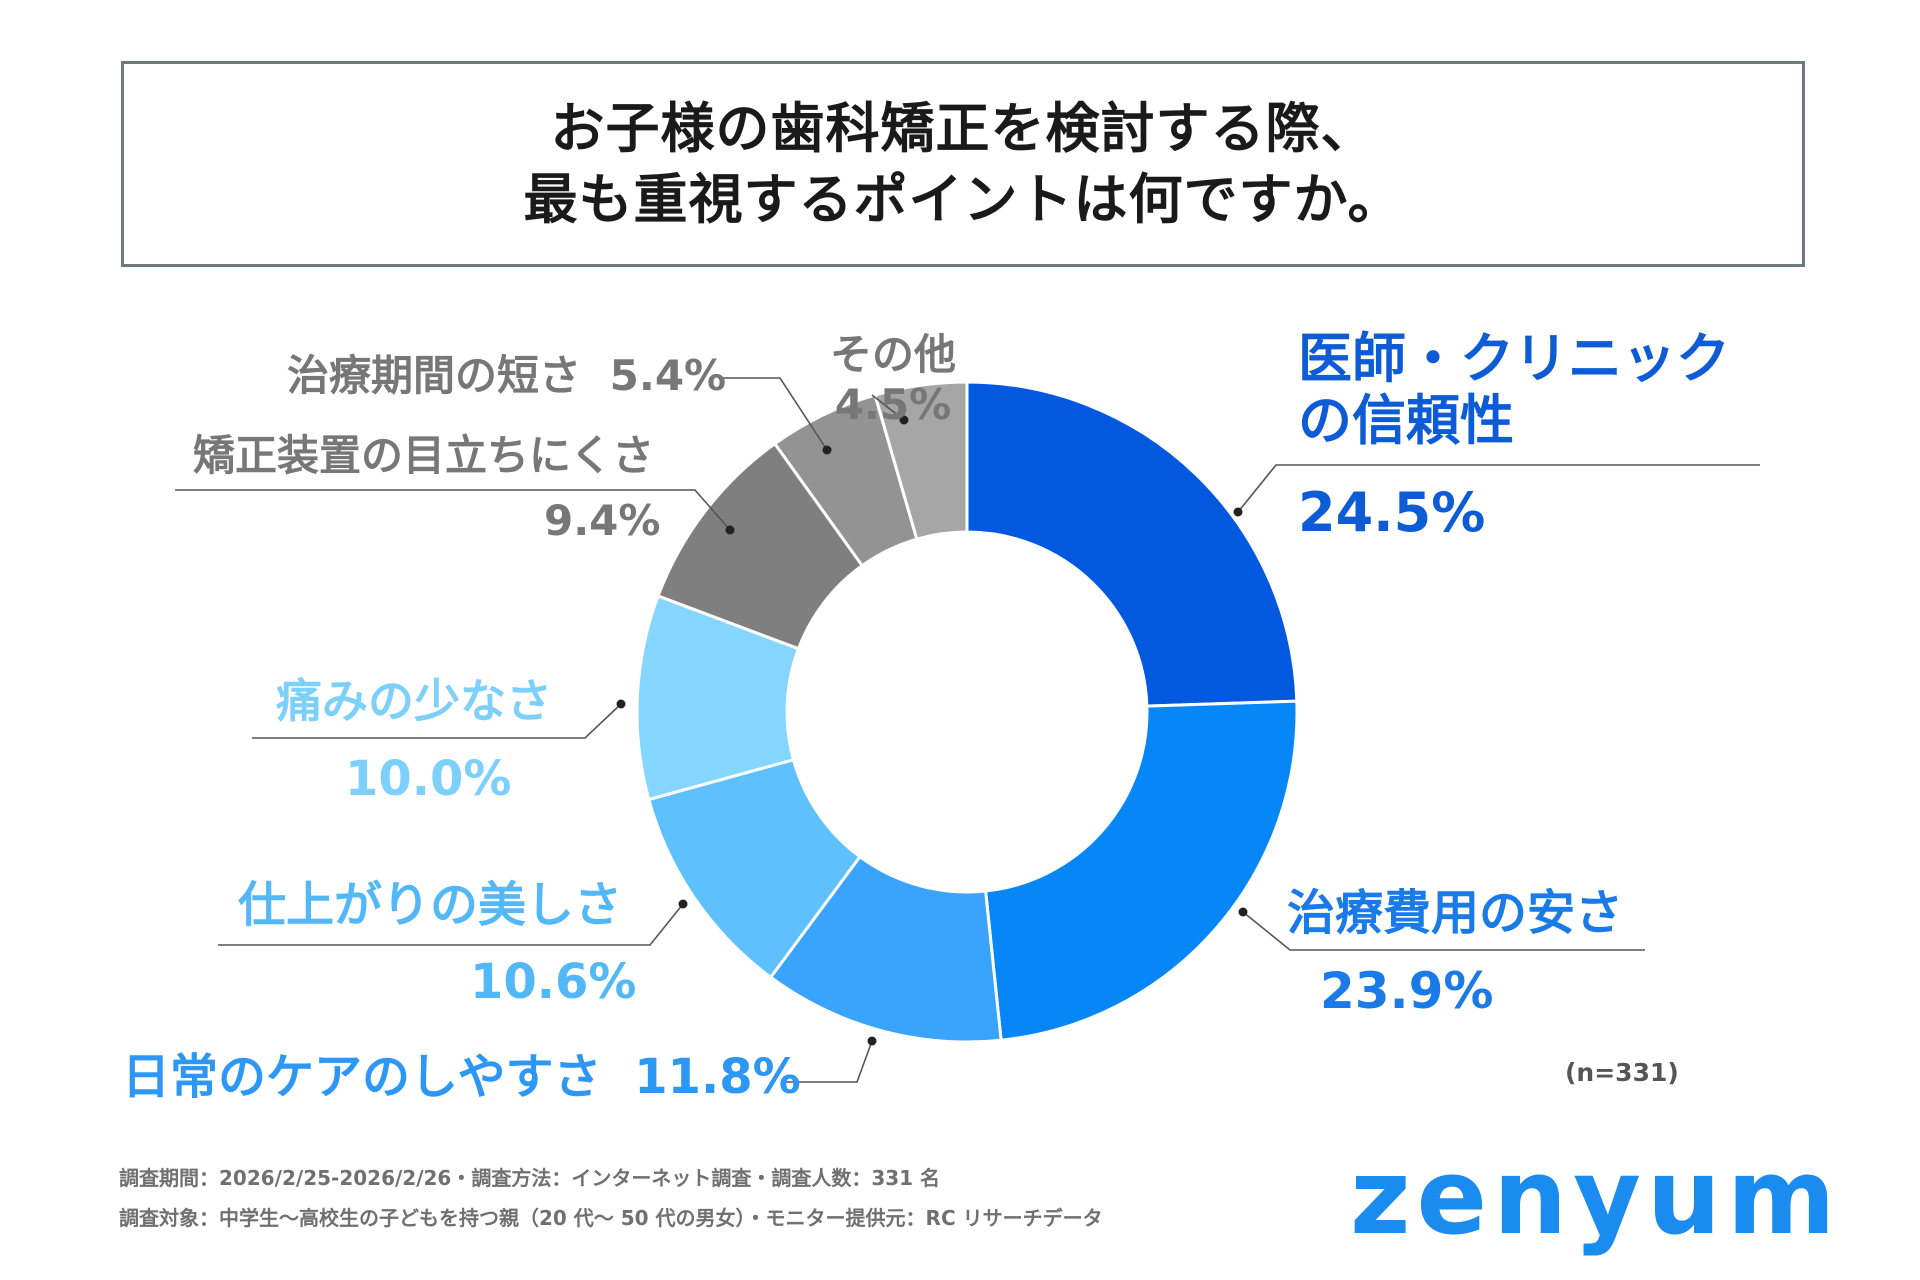 The width and height of the screenshot is (1920, 1280). Describe the element at coordinates (827, 450) in the screenshot. I see `leader-dot-s6` at that location.